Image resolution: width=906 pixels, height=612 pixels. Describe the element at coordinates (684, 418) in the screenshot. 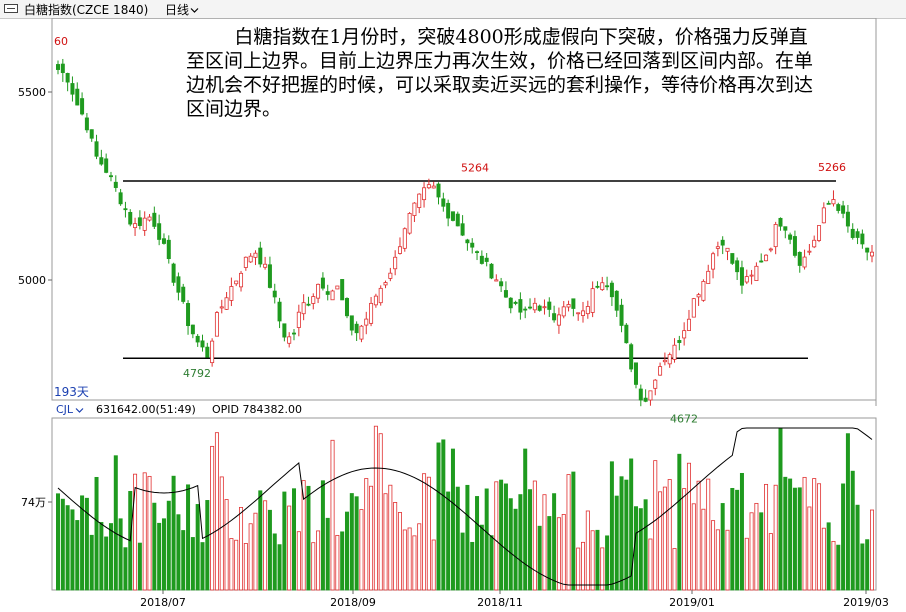

I see `extreme-label: 4672` at that location.